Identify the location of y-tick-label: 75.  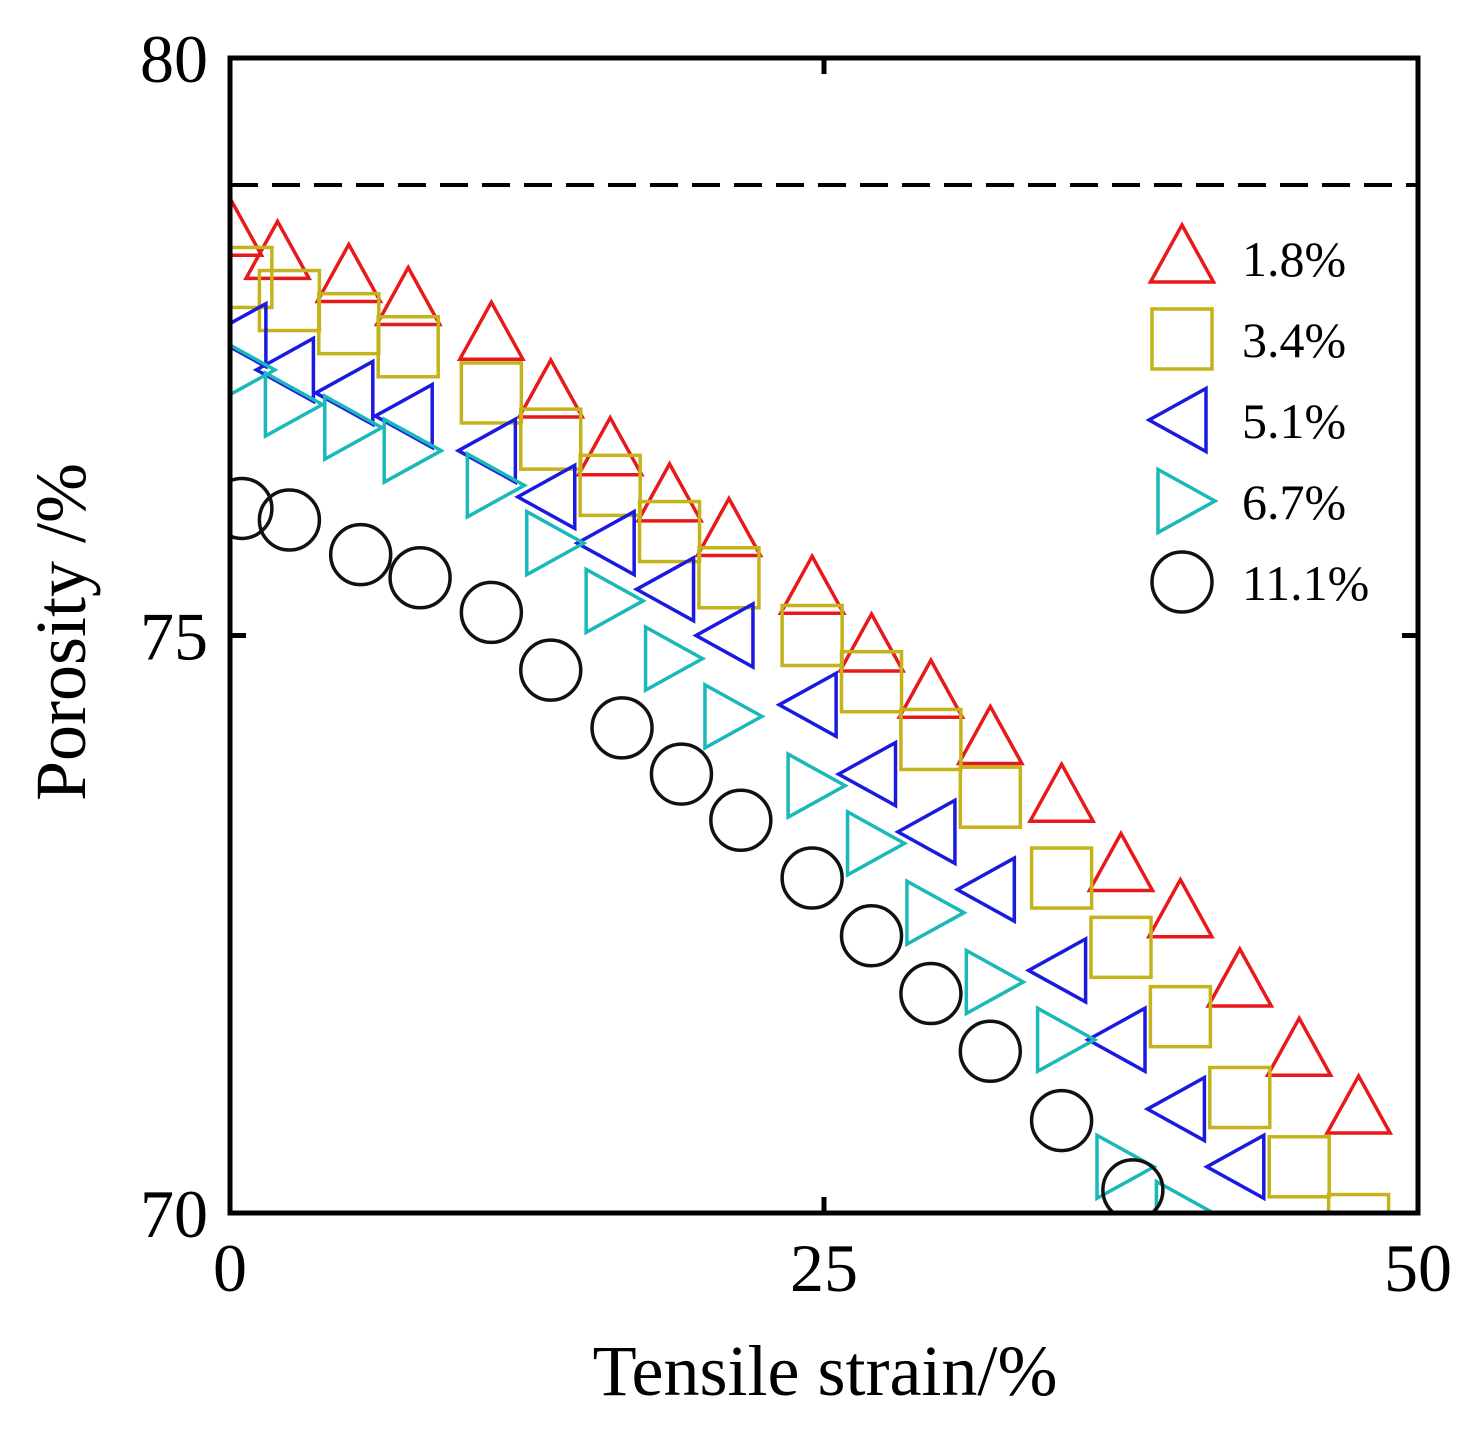
(174, 637).